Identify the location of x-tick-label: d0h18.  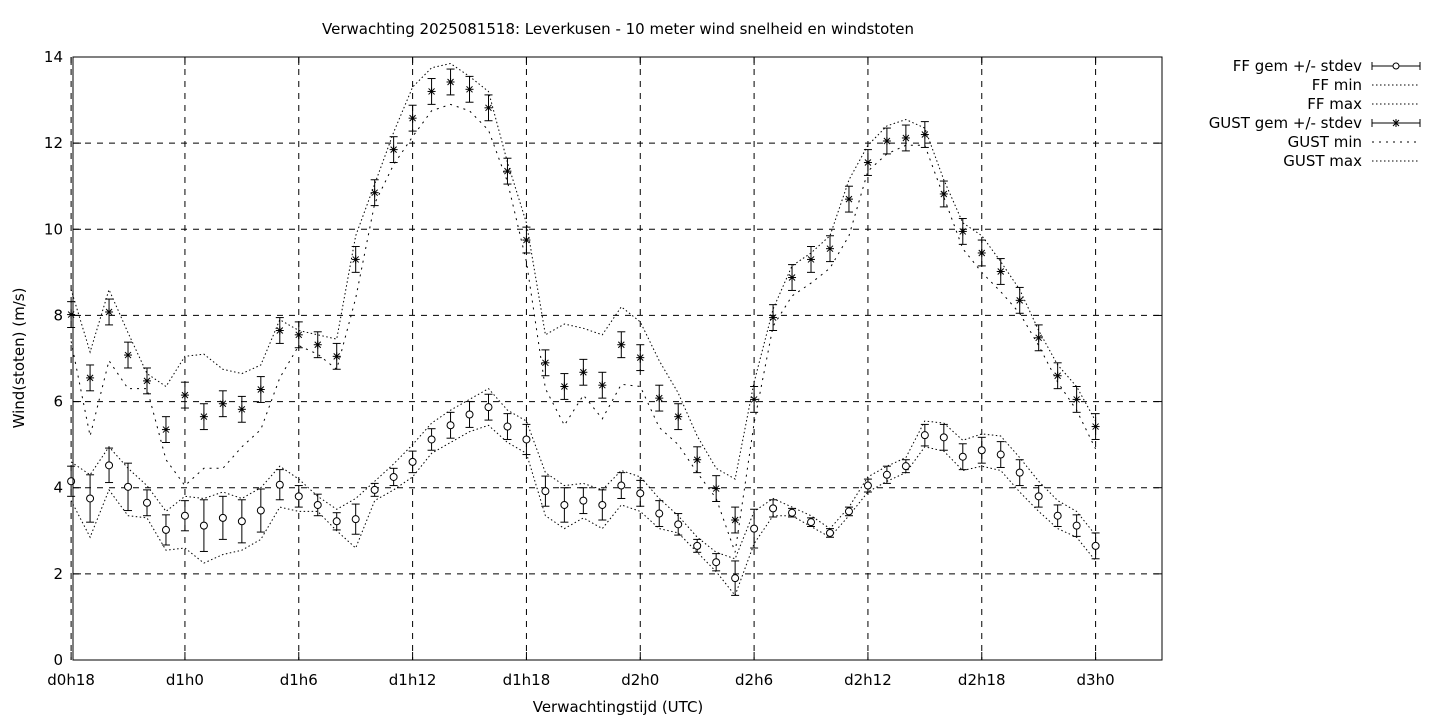
(71, 680).